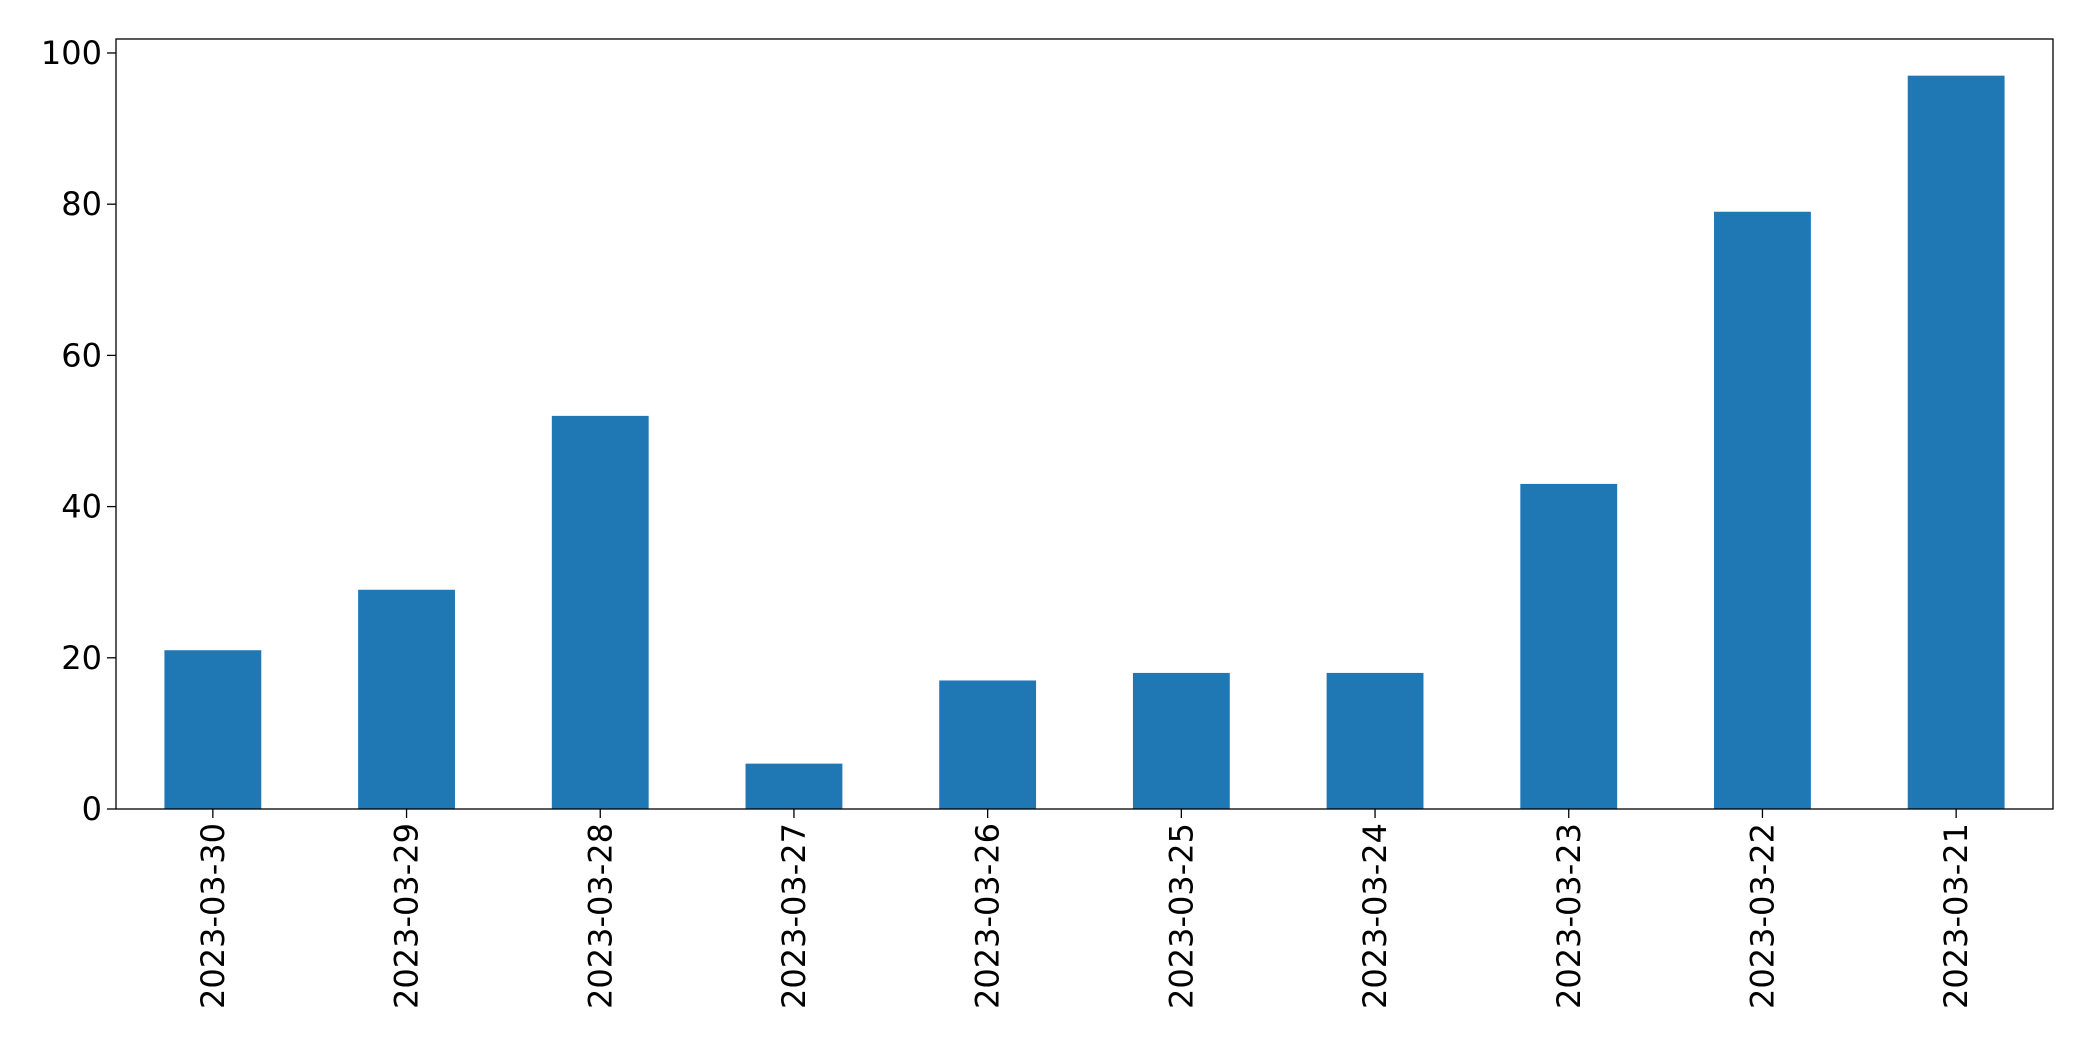 This screenshot has height=1061, width=2093. What do you see at coordinates (81, 658) in the screenshot?
I see `y-tick-label: 20` at bounding box center [81, 658].